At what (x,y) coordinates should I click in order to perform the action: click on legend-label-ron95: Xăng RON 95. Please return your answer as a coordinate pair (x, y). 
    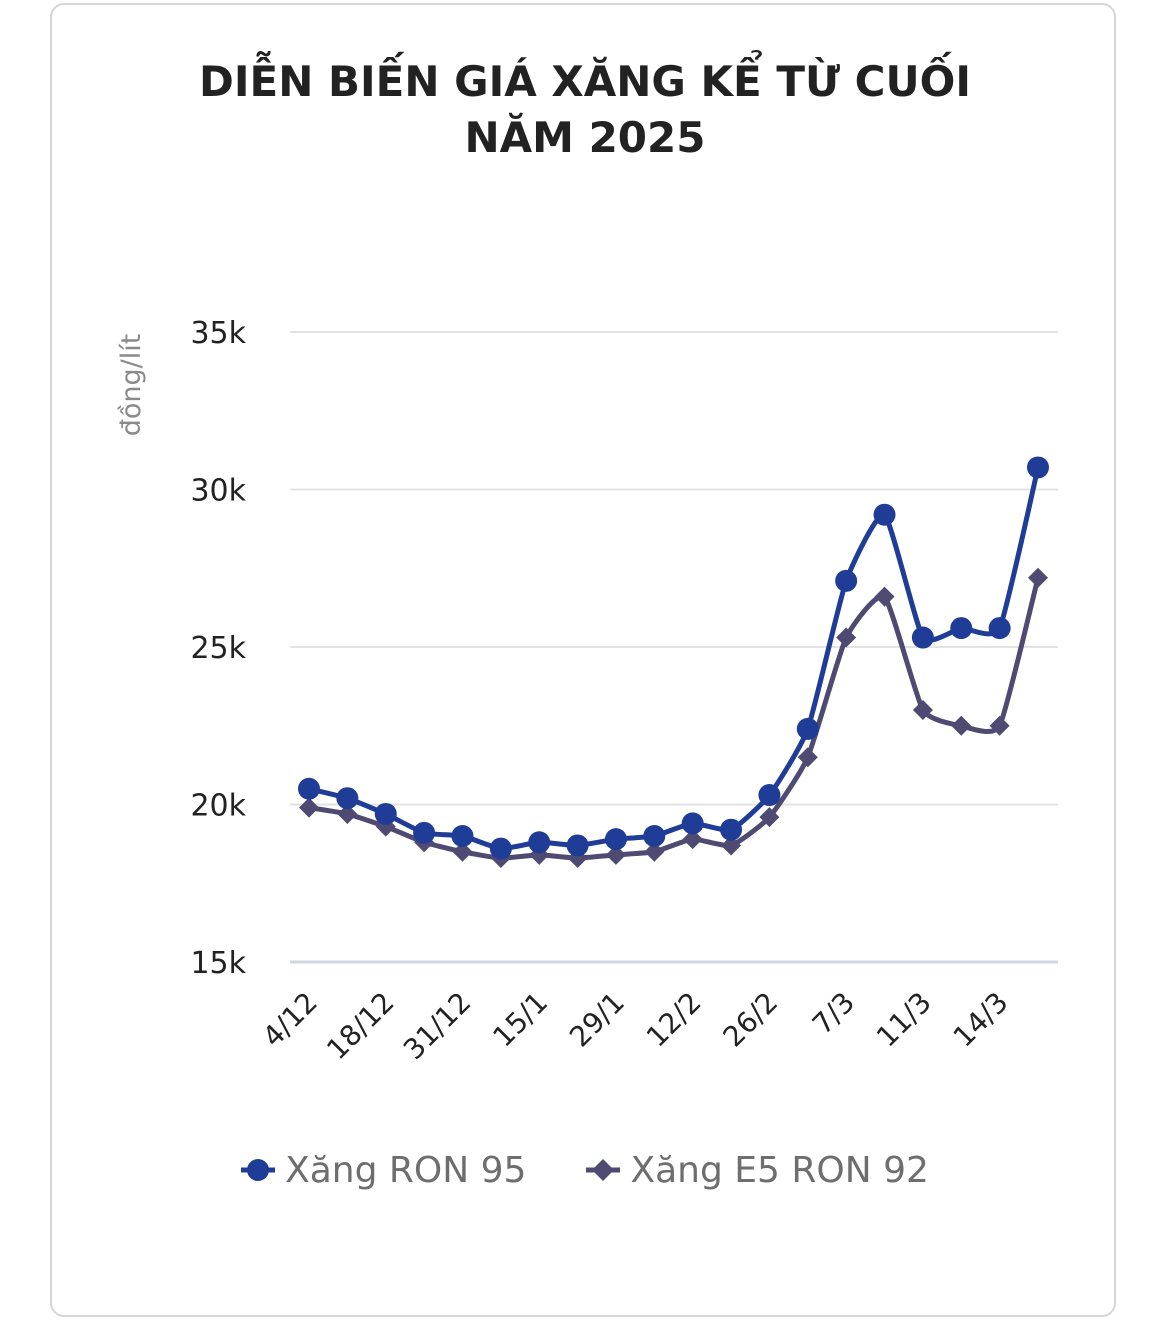
    Looking at the image, I should click on (406, 1170).